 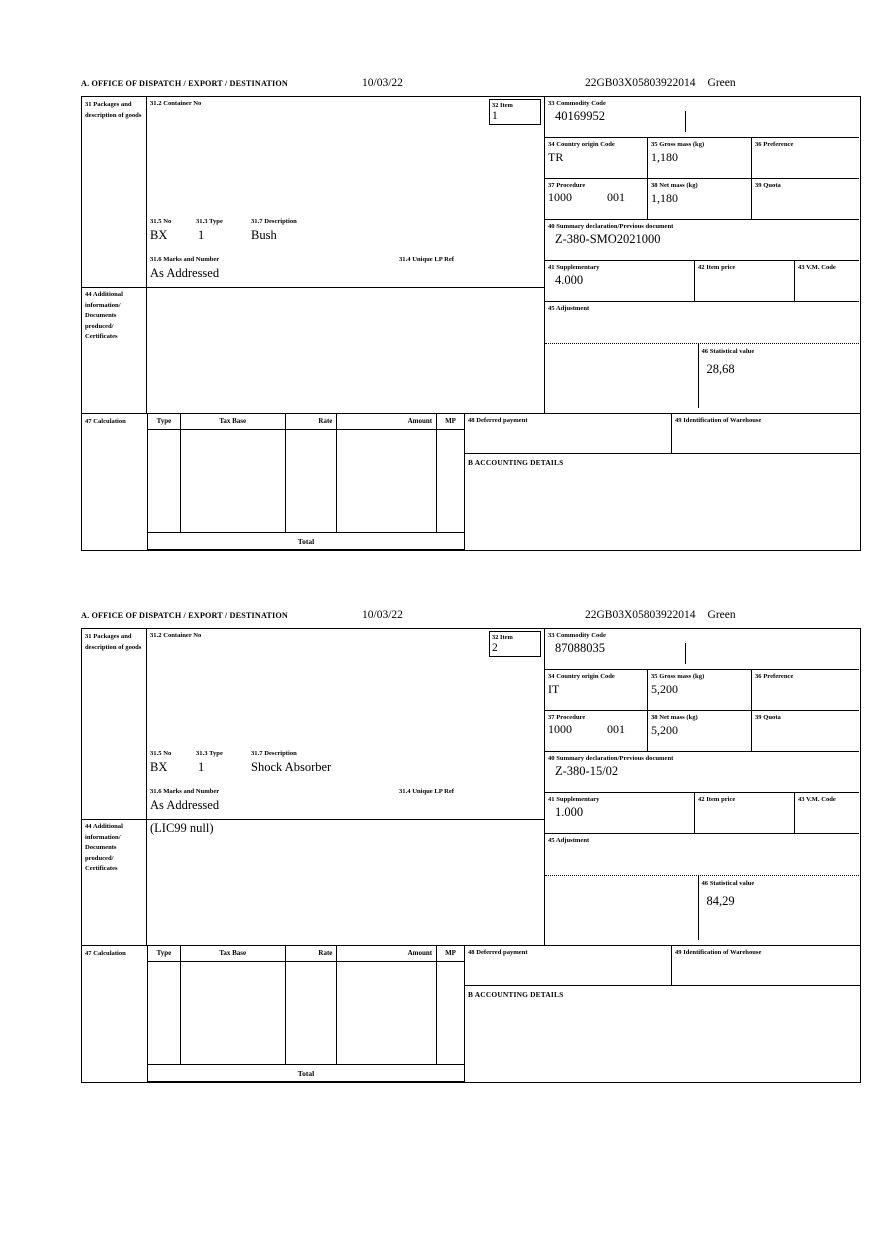 I want to click on commodity-code-divider-tick, so click(x=685, y=653).